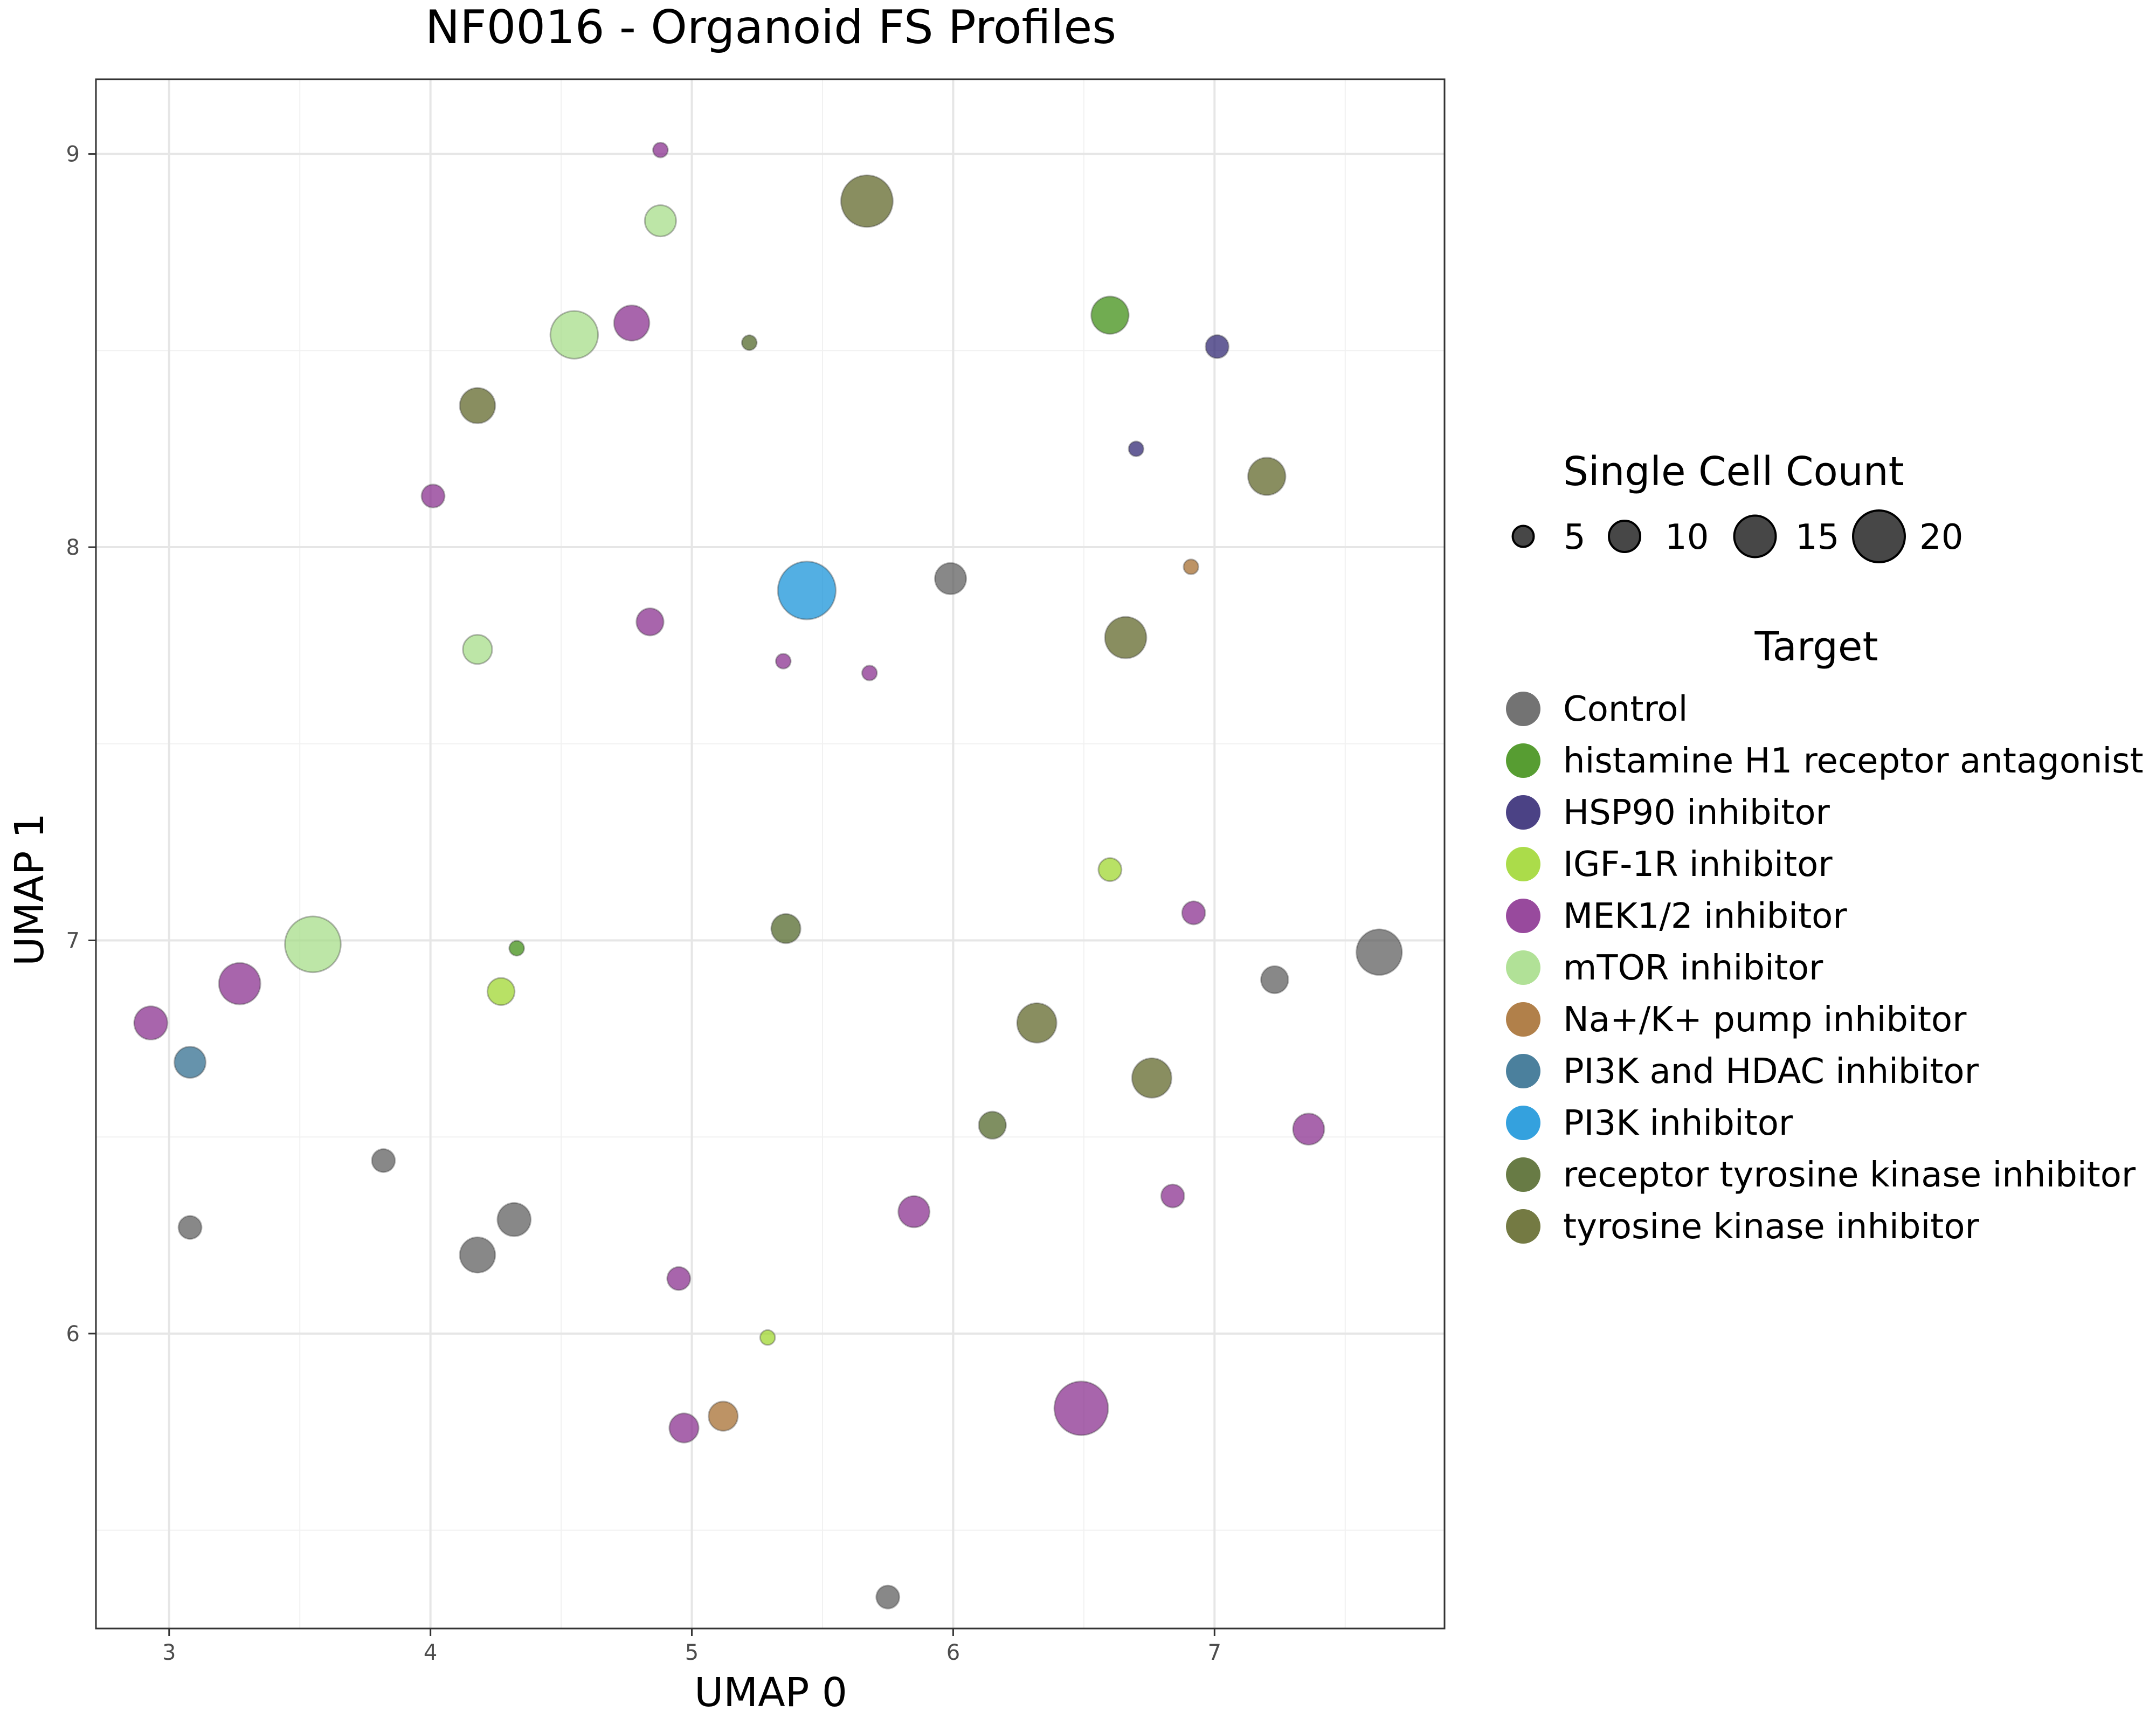 This screenshot has width=2156, height=1725. What do you see at coordinates (1849, 1175) in the screenshot?
I see `color-legend-label: receptor tyrosine kinase inhibitor` at bounding box center [1849, 1175].